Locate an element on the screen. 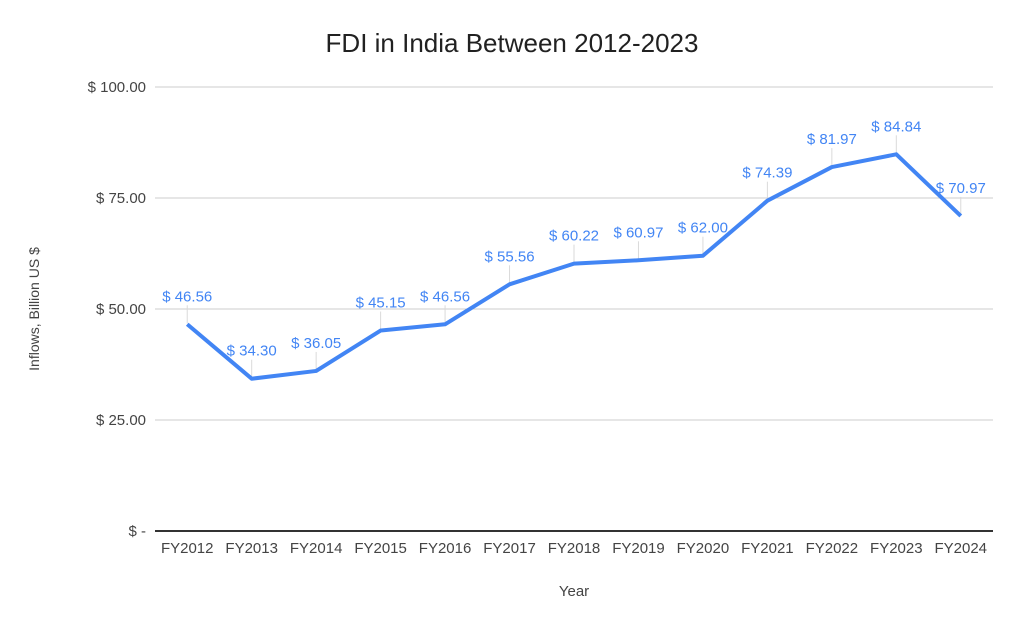  x-tick-label: FY2012 is located at coordinates (187, 548).